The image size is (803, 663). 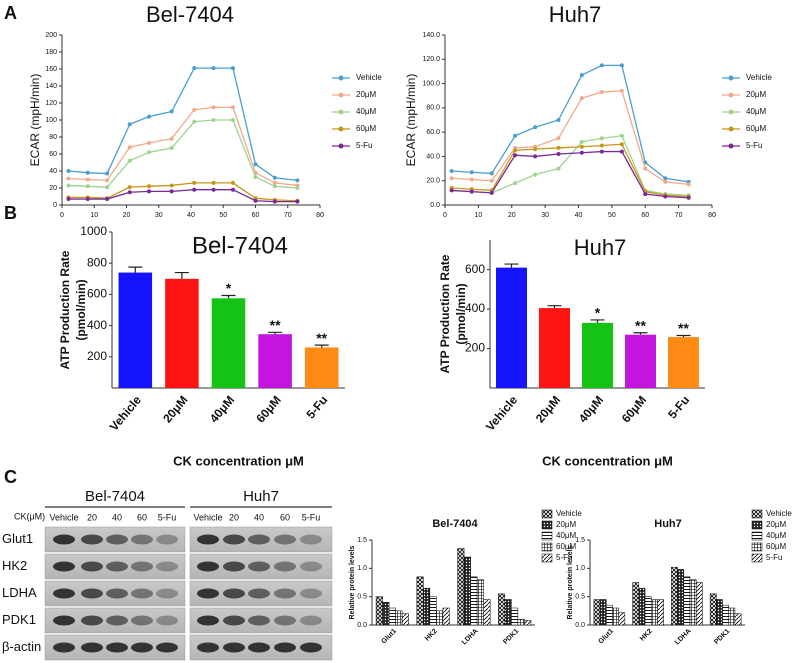 I want to click on y-tick-label: 80, so click(x=53, y=137).